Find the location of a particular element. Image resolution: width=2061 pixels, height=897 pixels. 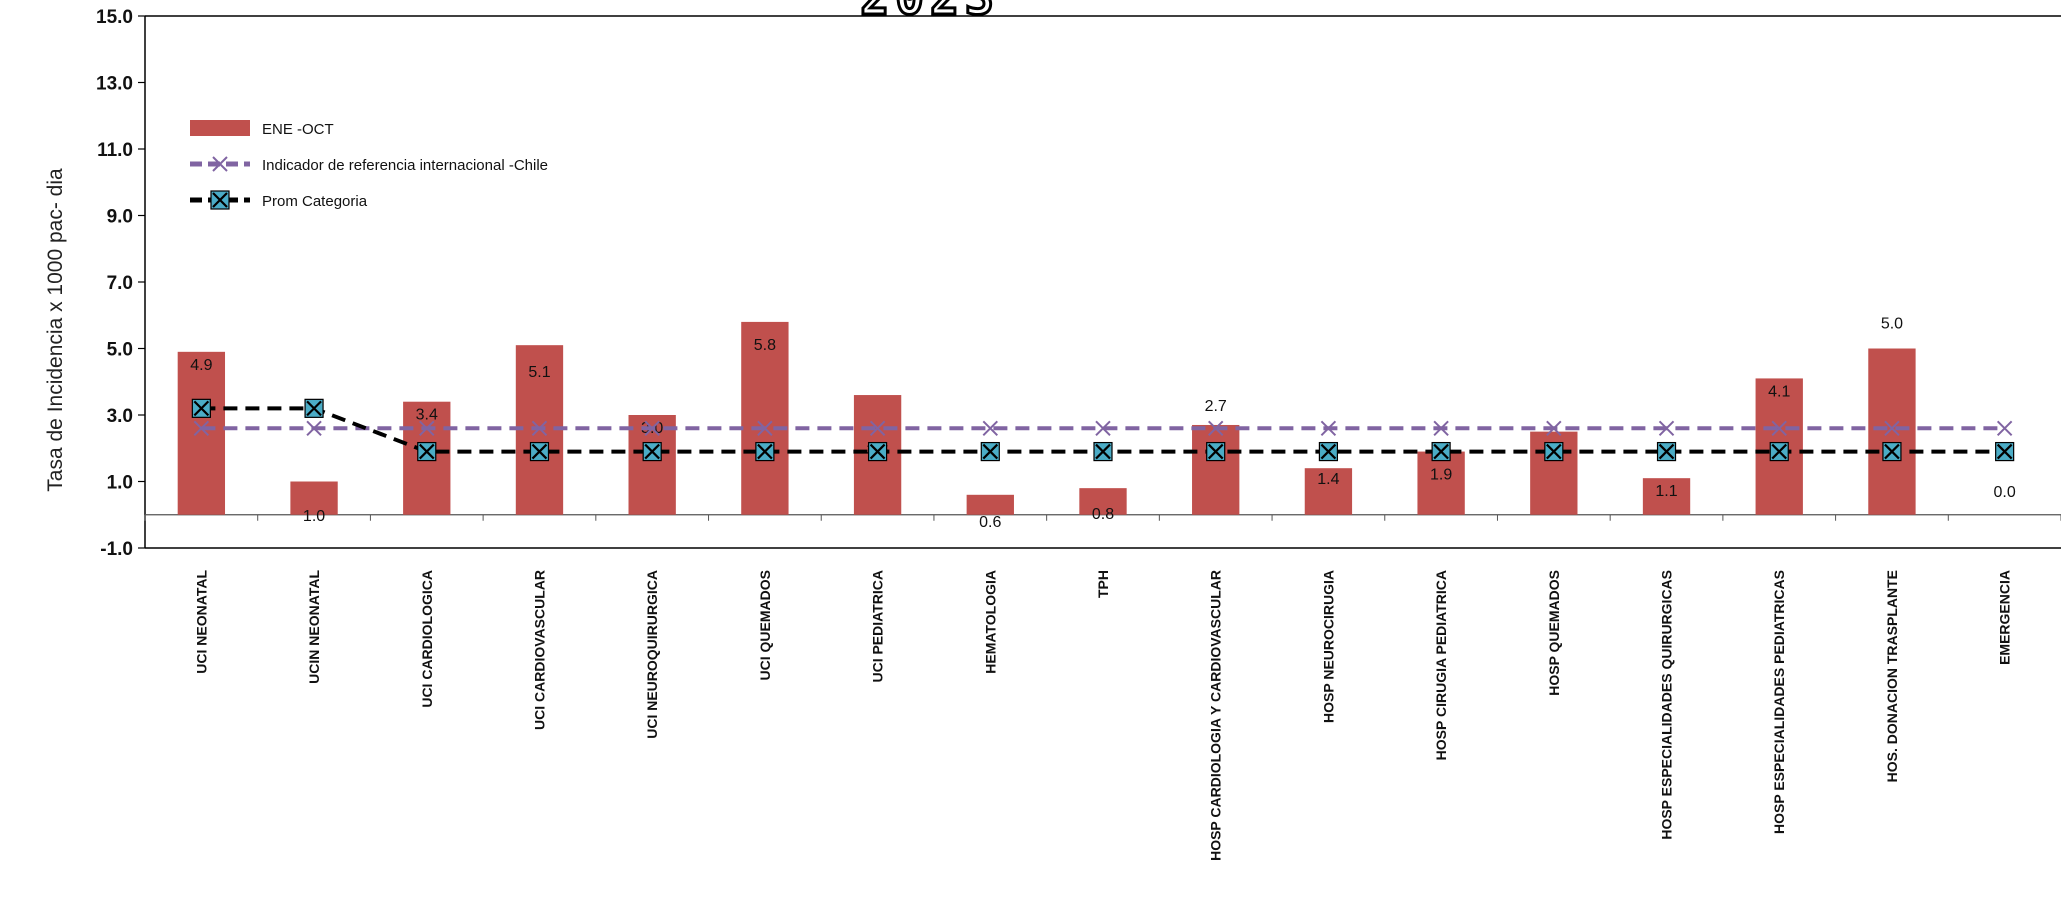

legend-entry: Prom Categoria is located at coordinates (315, 201).